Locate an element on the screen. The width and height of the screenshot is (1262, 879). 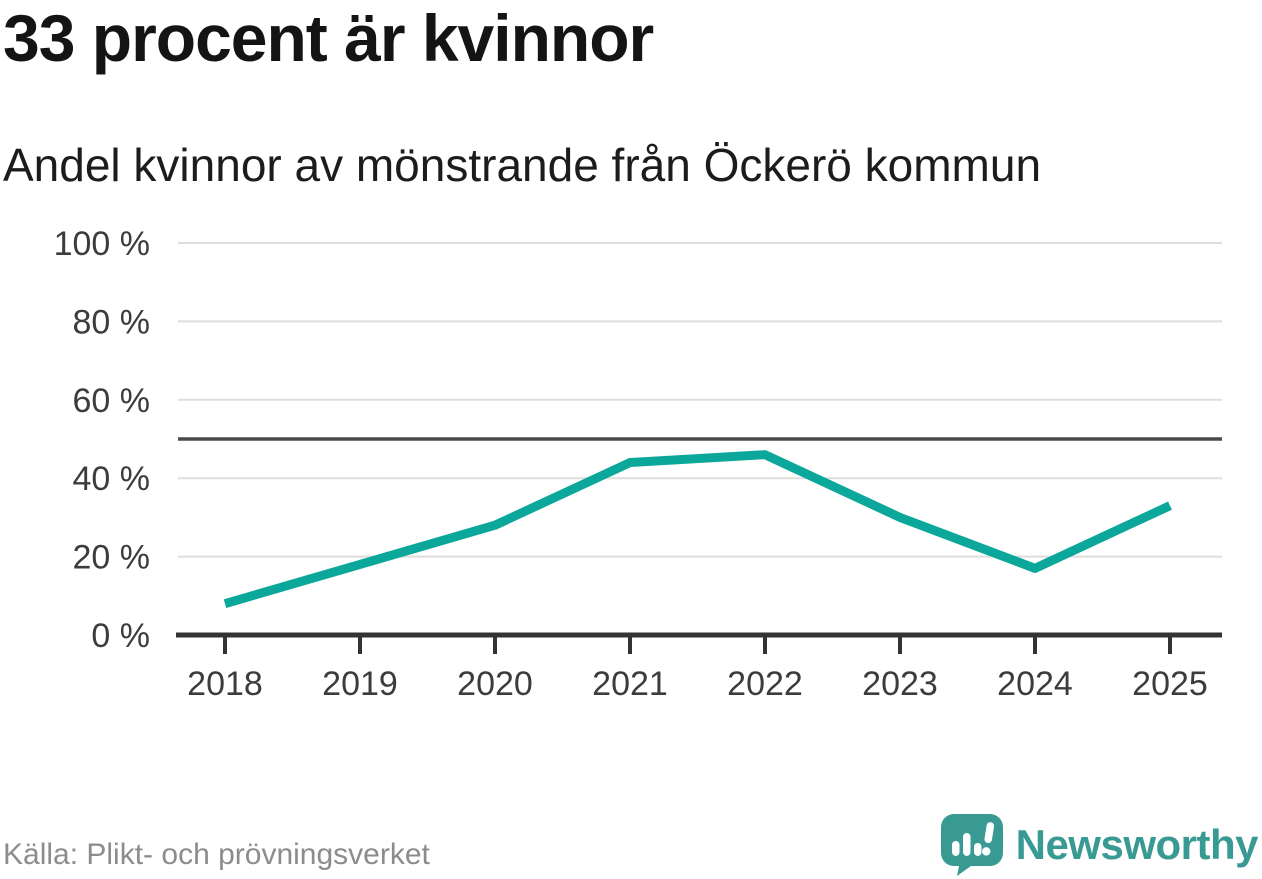
chart-title: 33 procent är kvinnor is located at coordinates (328, 38).